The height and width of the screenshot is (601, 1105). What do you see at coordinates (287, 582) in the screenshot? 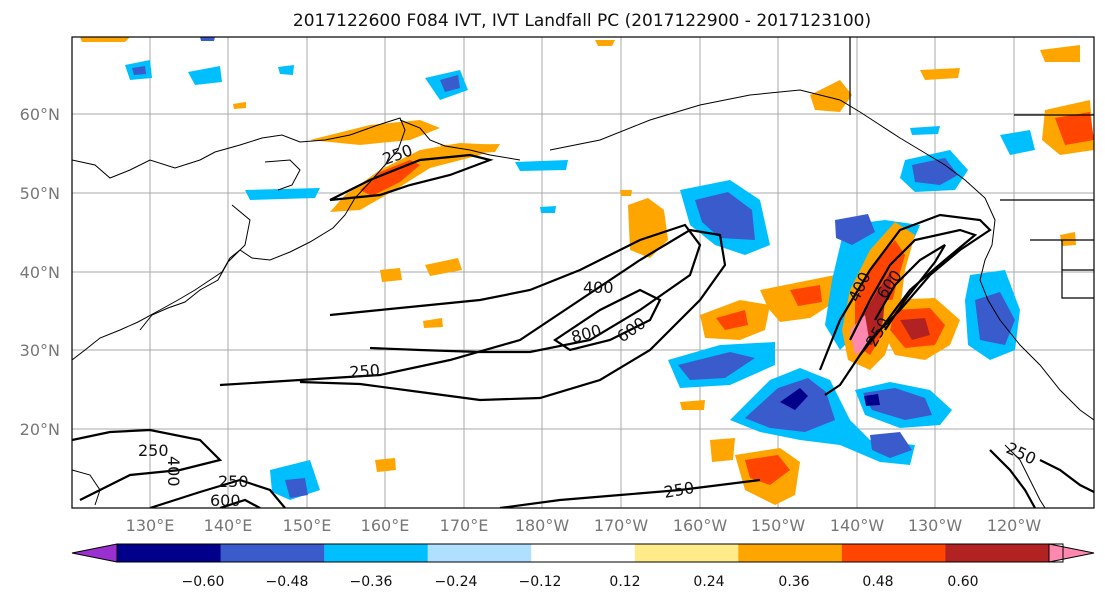
I see `colorbar-tick-label: −0.48` at bounding box center [287, 582].